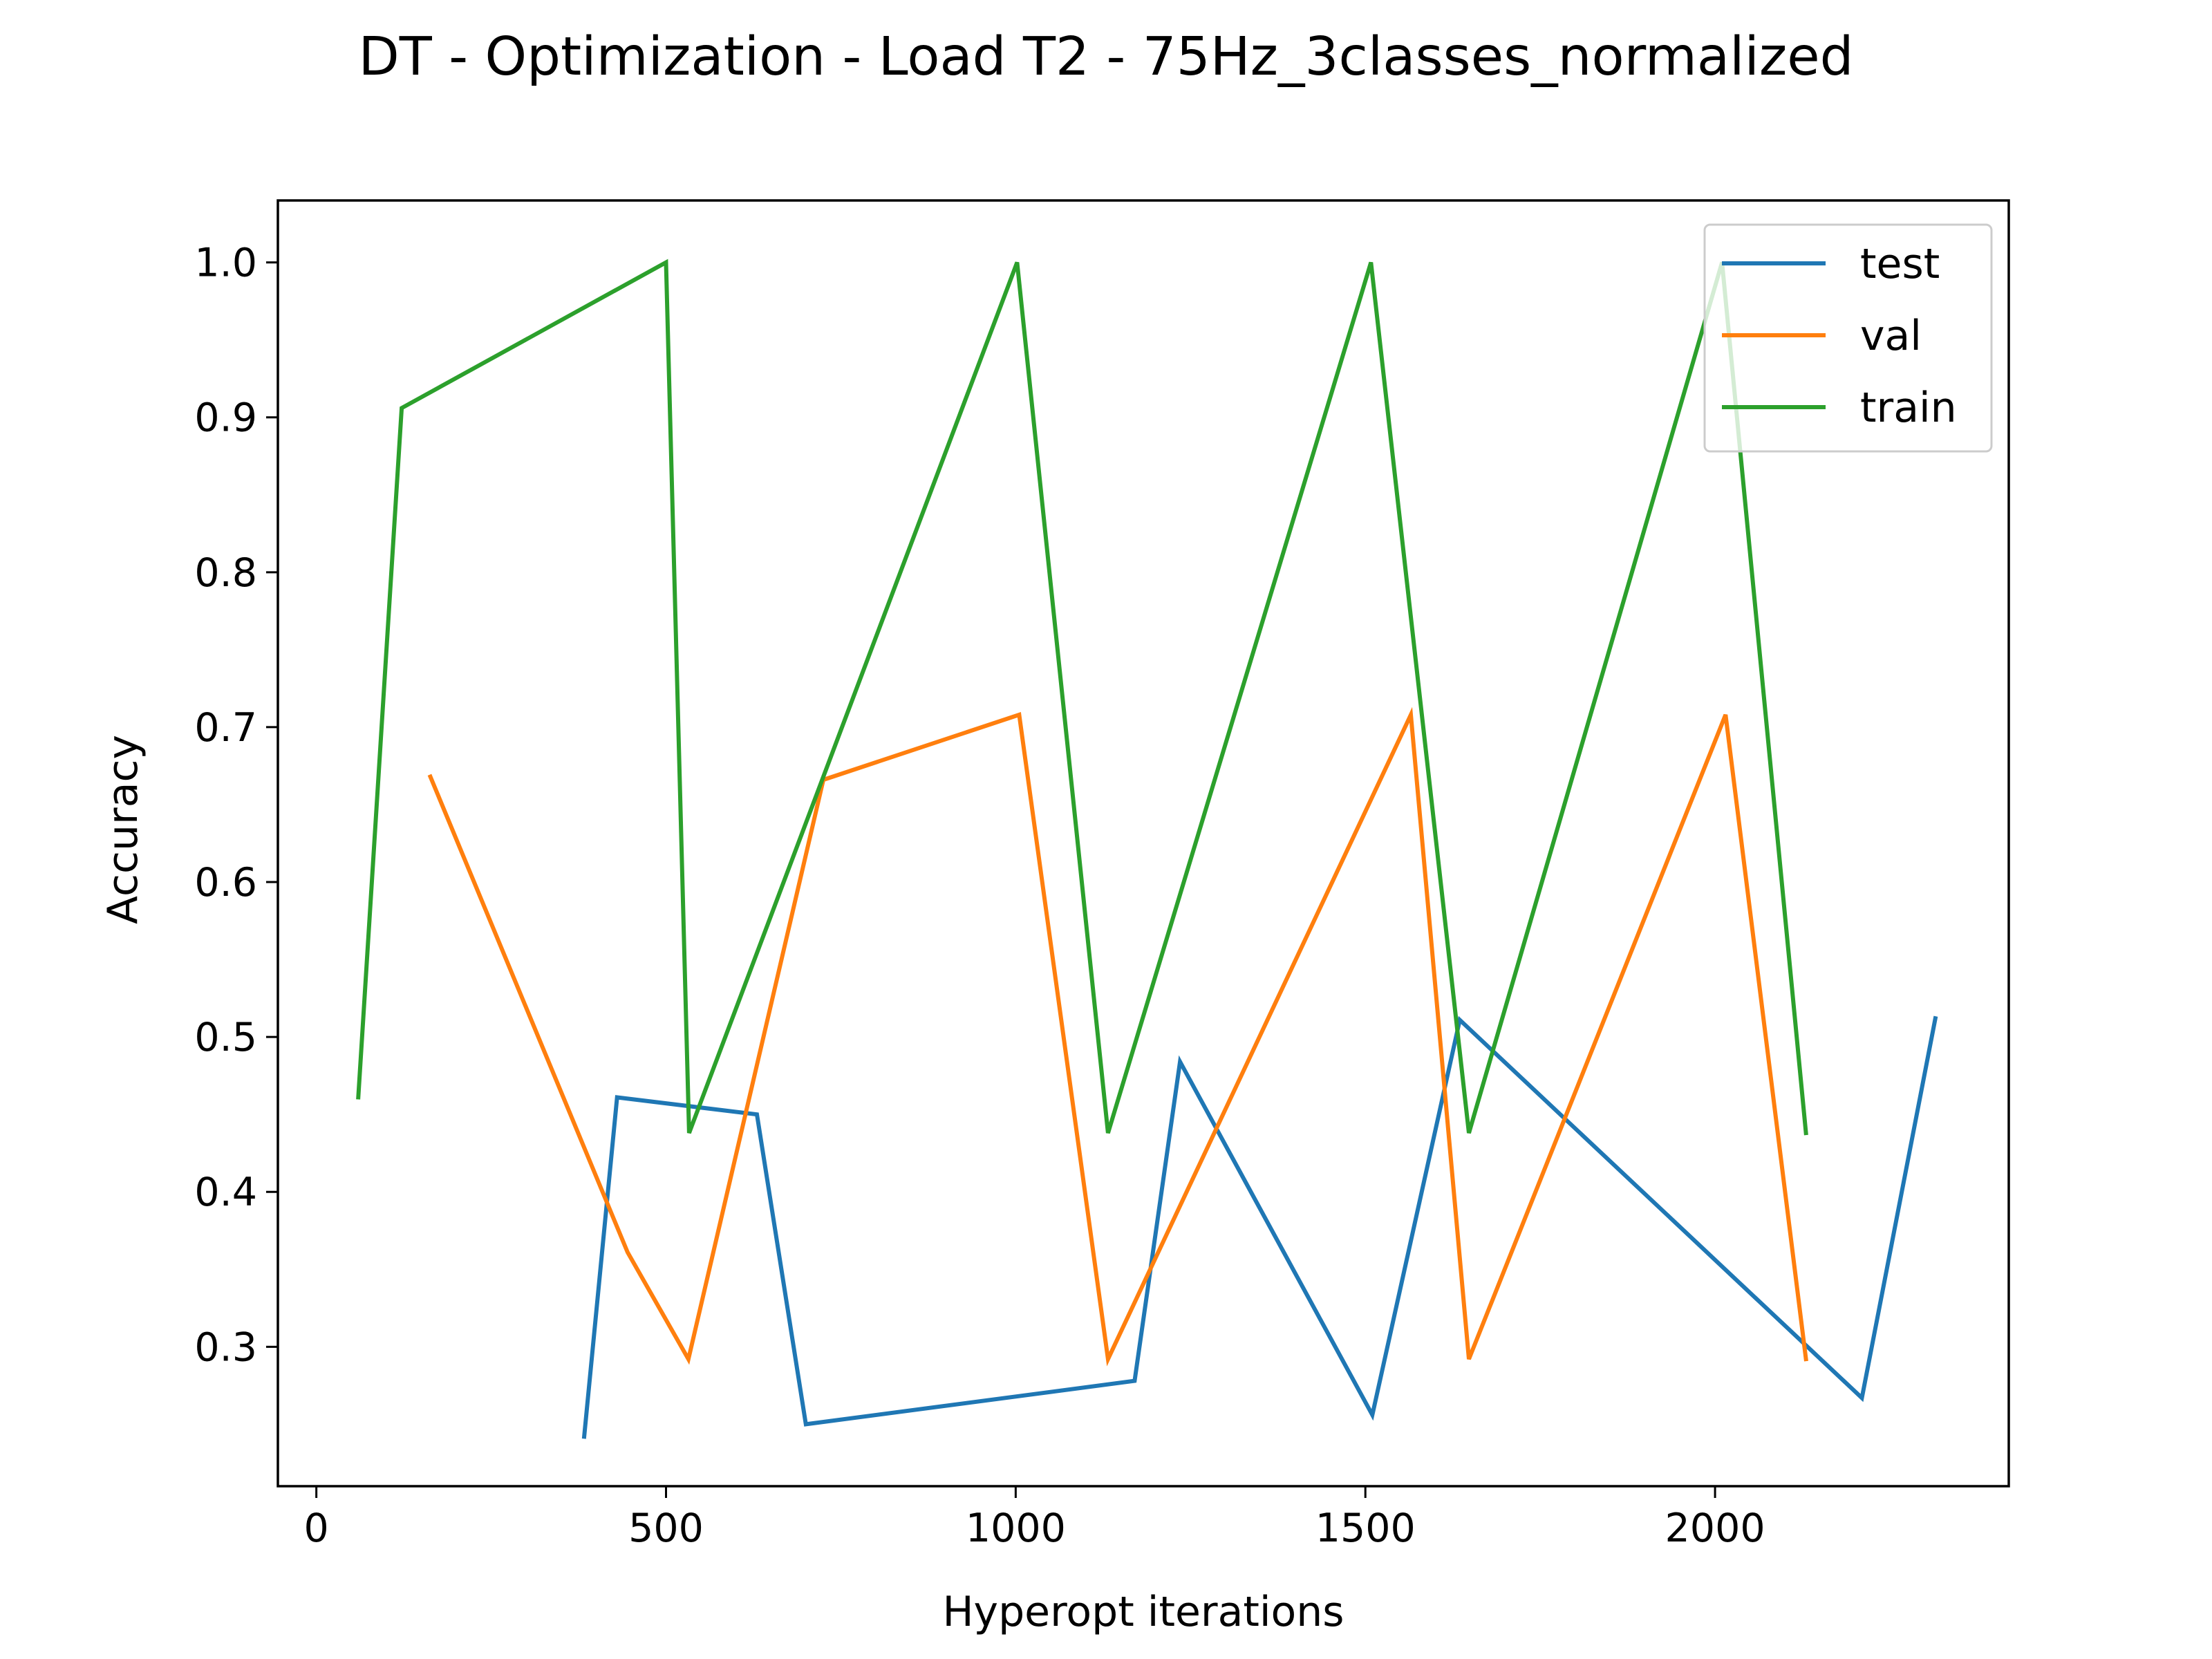 The height and width of the screenshot is (1659, 2212). I want to click on y-axis-label: Accuracy, so click(123, 829).